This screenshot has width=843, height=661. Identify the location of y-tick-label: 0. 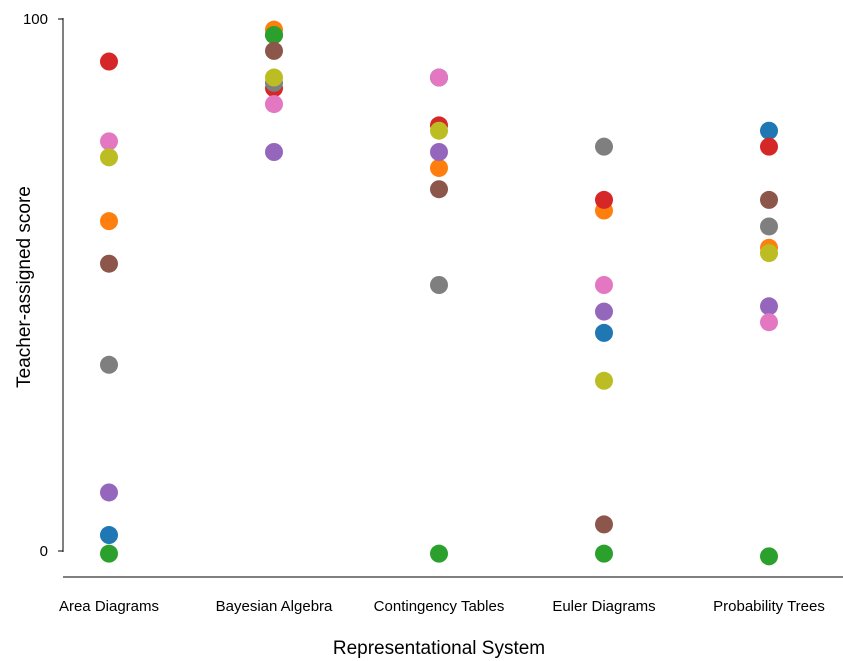
(44, 551).